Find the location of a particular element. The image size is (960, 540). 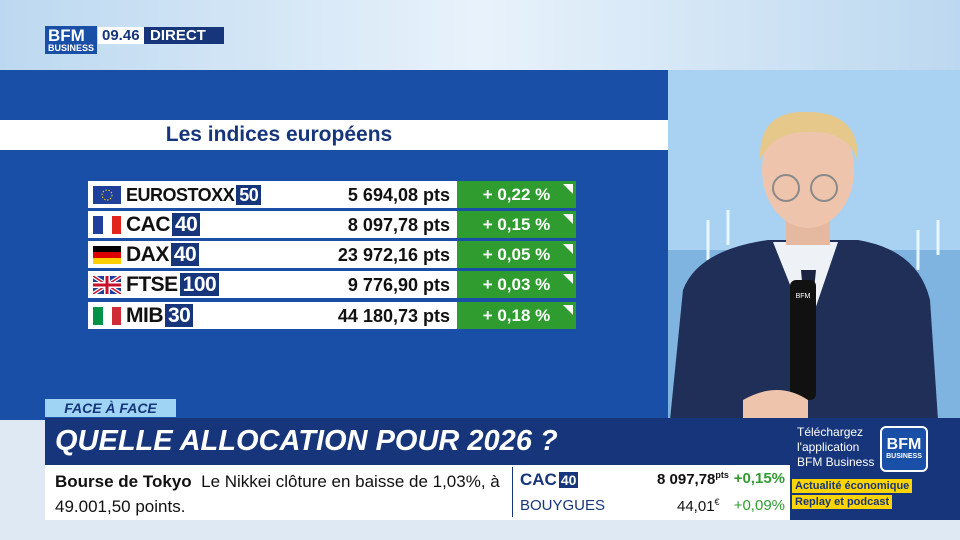

index-value: 23 972,16 pts is located at coordinates (393, 255).